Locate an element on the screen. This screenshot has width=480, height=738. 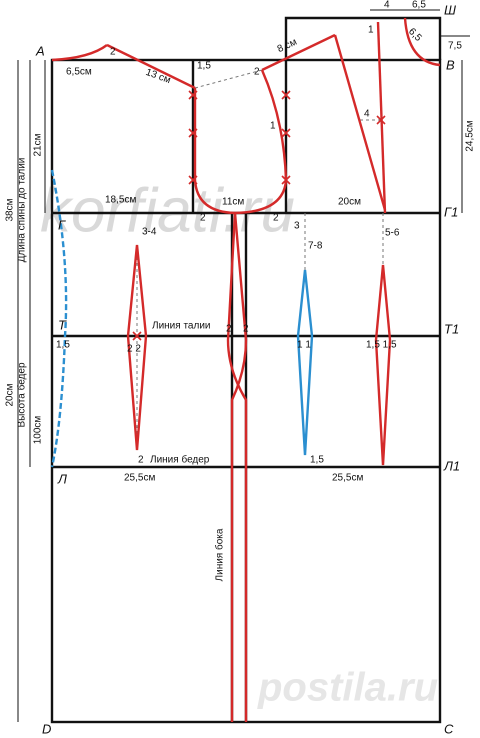
point-label: Л1 is located at coordinates (451, 465).